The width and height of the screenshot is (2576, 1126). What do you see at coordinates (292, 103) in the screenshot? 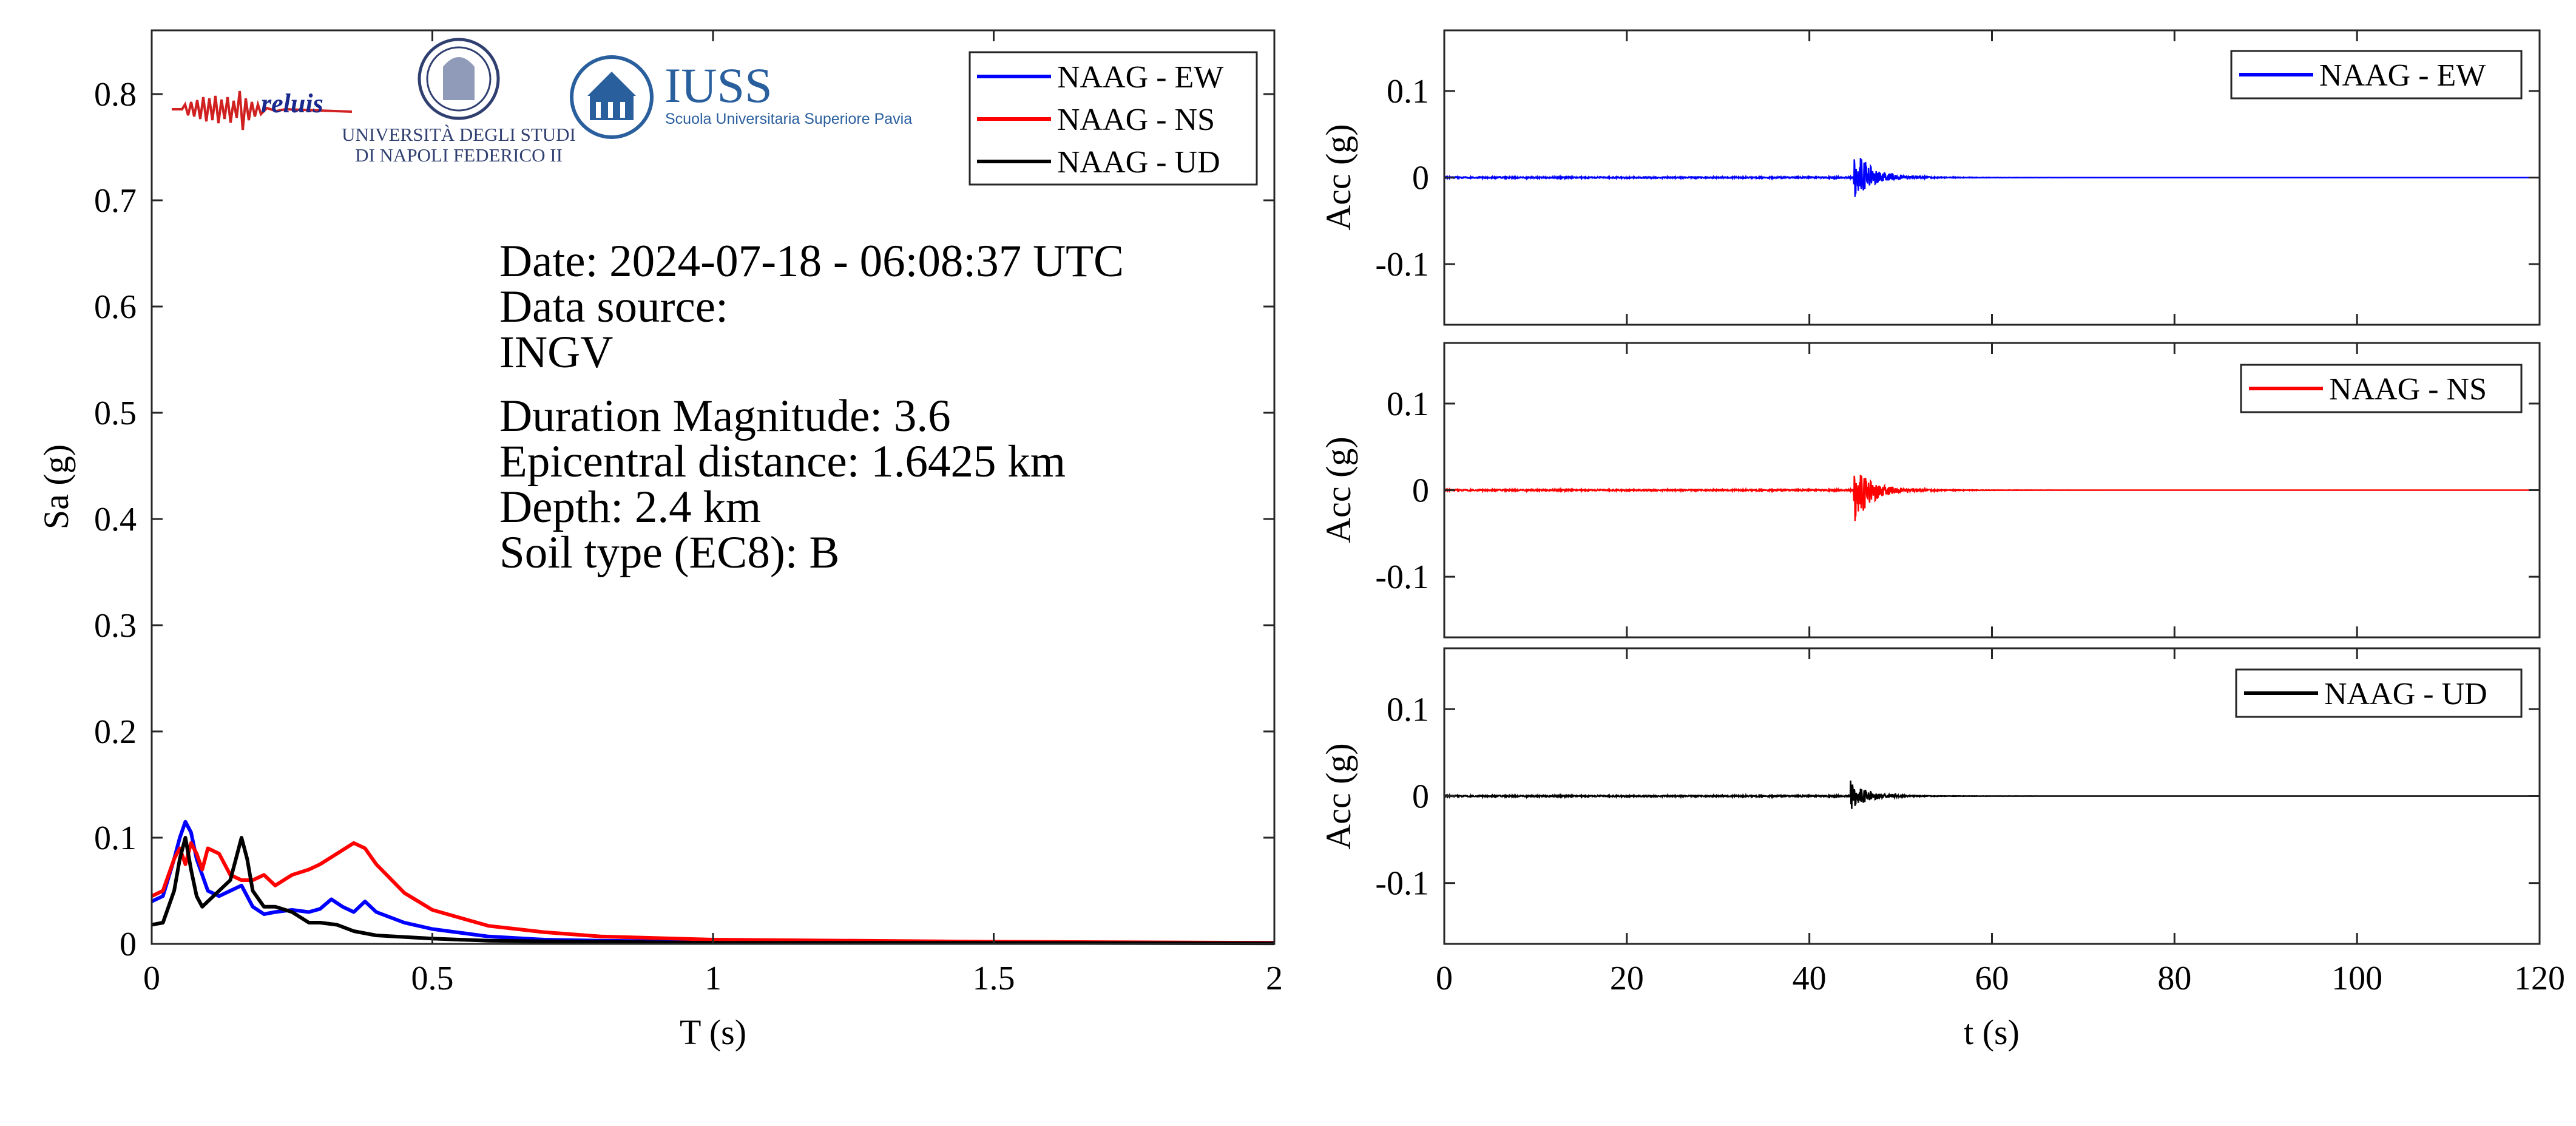
I see `reluis-wordmark: reluis` at bounding box center [292, 103].